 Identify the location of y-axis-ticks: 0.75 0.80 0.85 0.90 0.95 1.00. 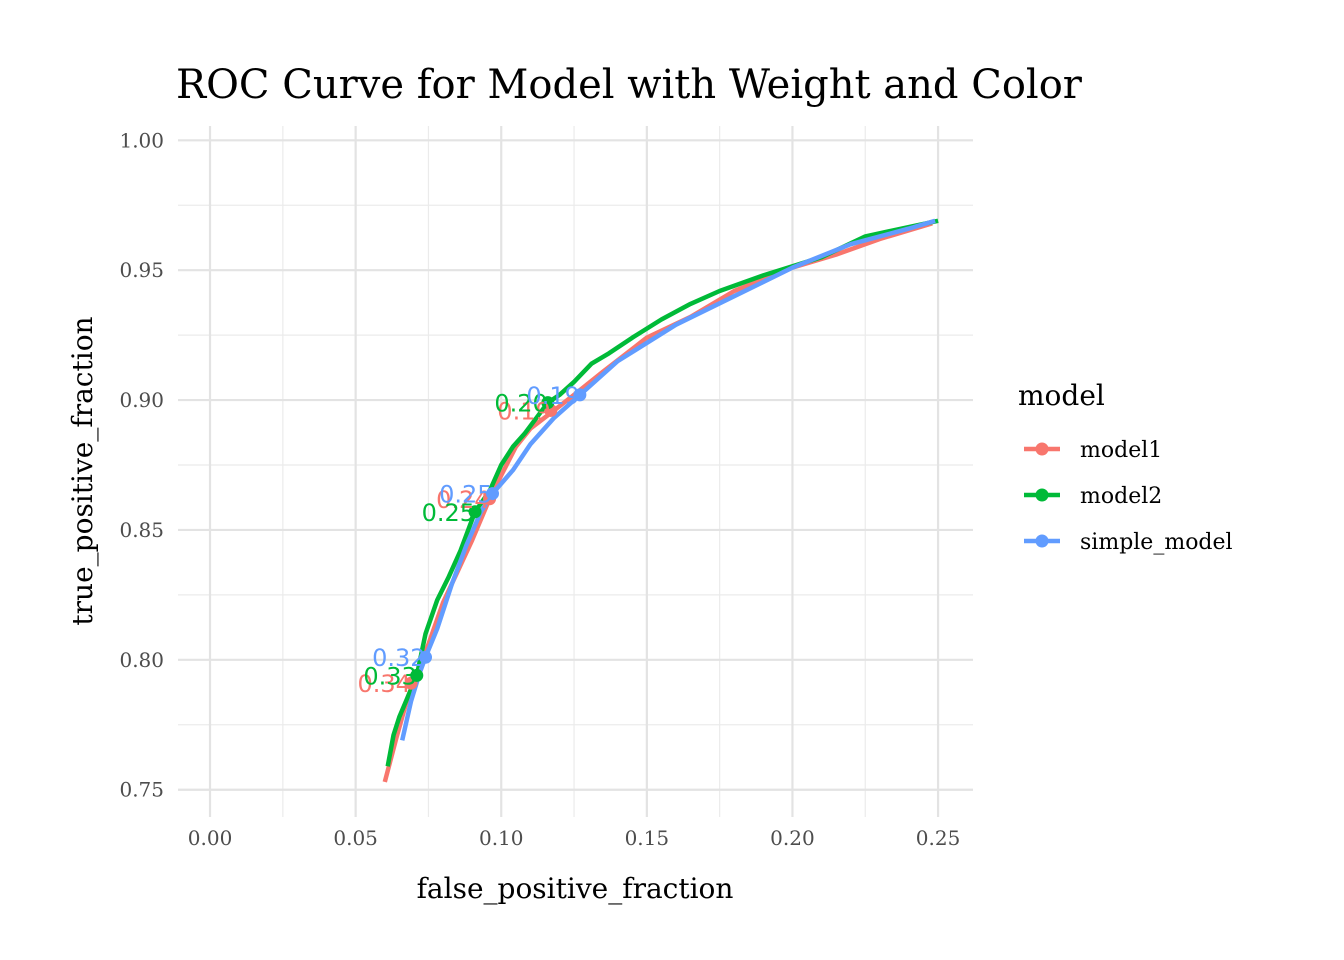
(141, 464).